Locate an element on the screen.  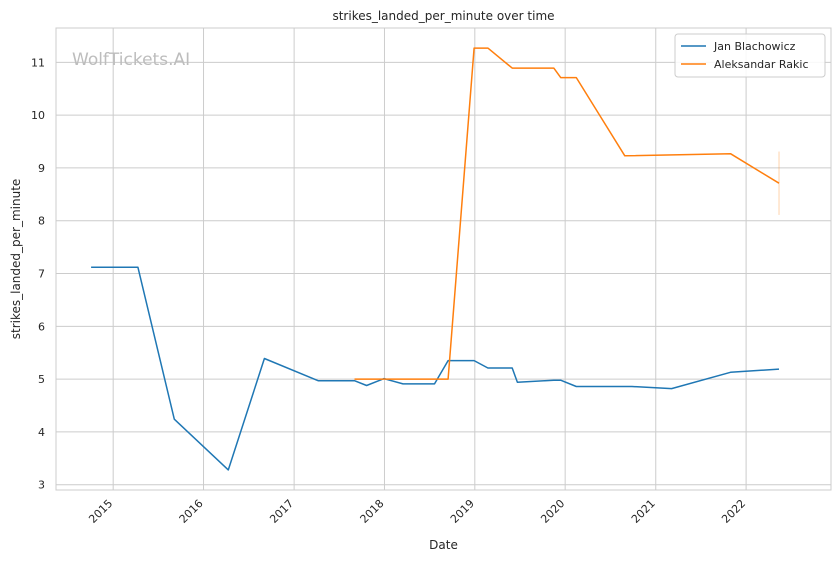
x-tick-label: 2019 is located at coordinates (462, 511).